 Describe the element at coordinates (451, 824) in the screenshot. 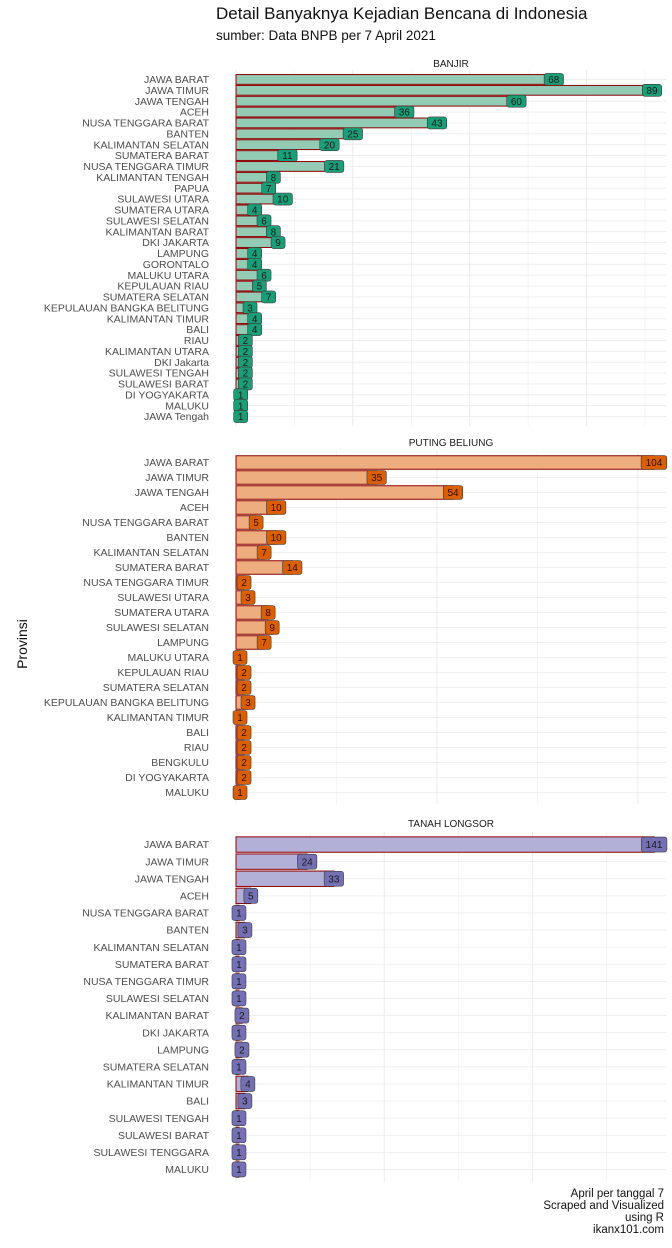

I see `facet-title: TANAH LONGSOR` at that location.